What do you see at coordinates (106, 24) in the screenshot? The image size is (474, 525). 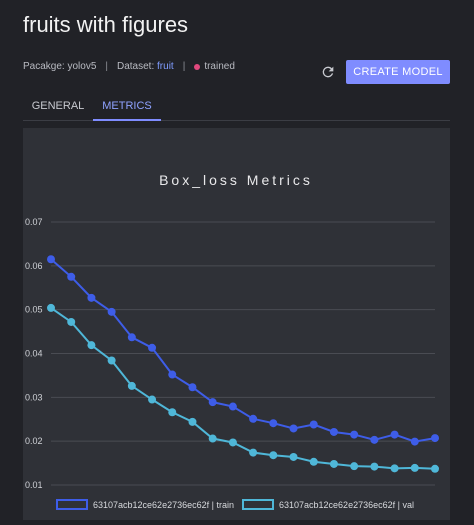 I see `page-title: fruits with figures` at bounding box center [106, 24].